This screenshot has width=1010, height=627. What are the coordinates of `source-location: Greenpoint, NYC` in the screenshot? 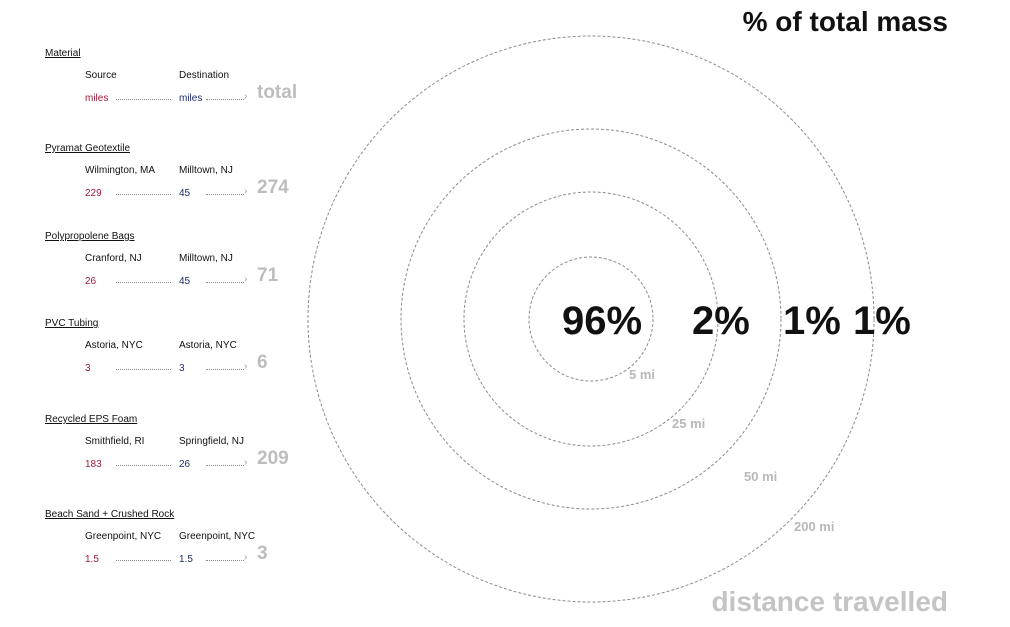 It's located at (123, 536).